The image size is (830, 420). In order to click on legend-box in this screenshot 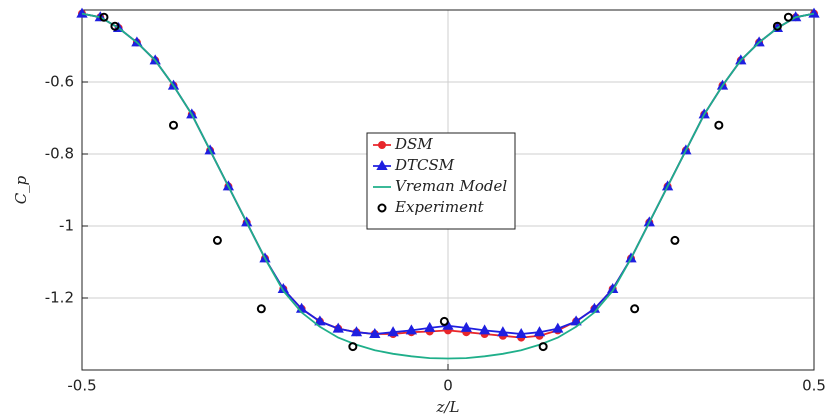, I will do `click(441, 181)`.